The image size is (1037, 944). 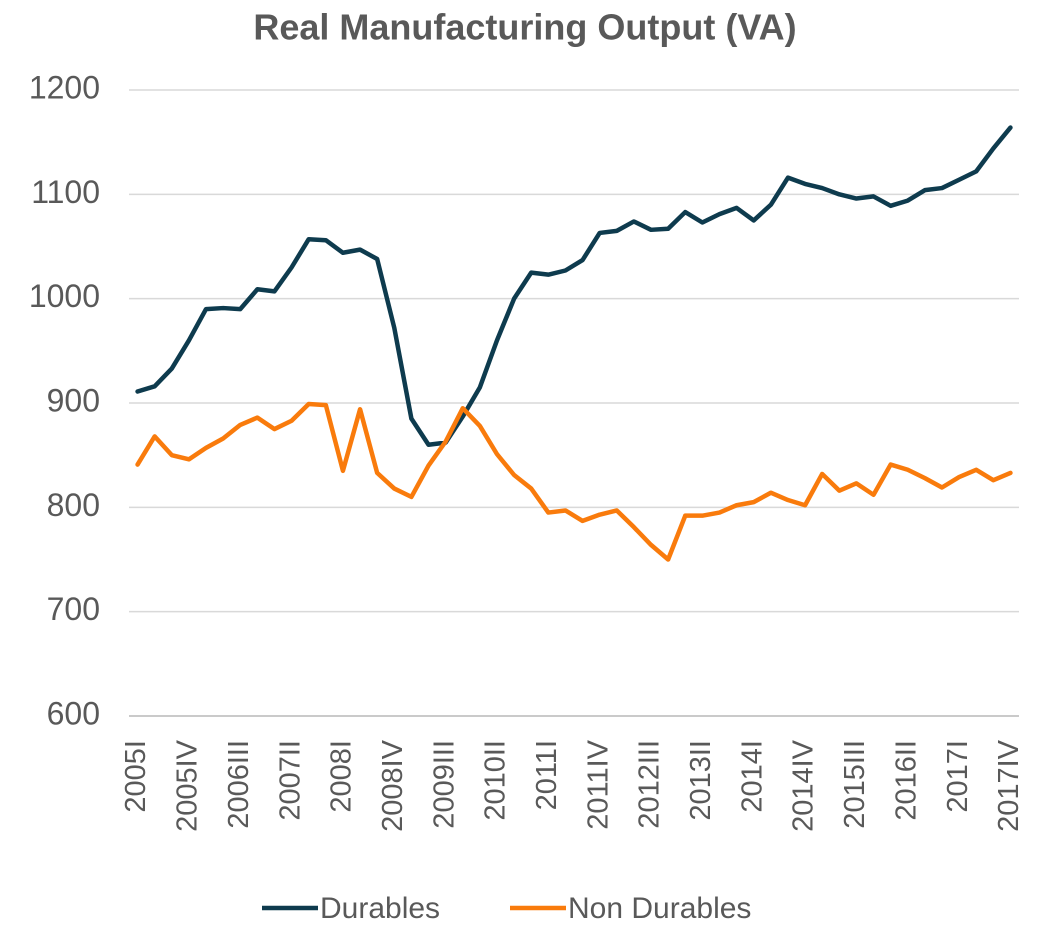 What do you see at coordinates (444, 784) in the screenshot?
I see `x-tick-label: 2009III` at bounding box center [444, 784].